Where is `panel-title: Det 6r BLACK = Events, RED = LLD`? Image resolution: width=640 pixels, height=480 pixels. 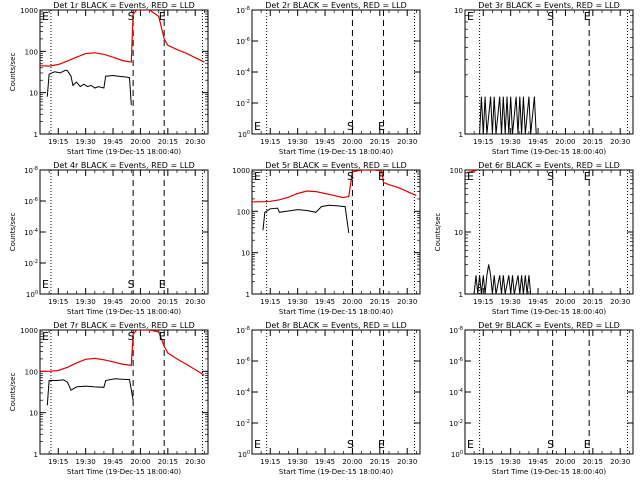 panel-title: Det 6r BLACK = Events, RED = LLD is located at coordinates (549, 165).